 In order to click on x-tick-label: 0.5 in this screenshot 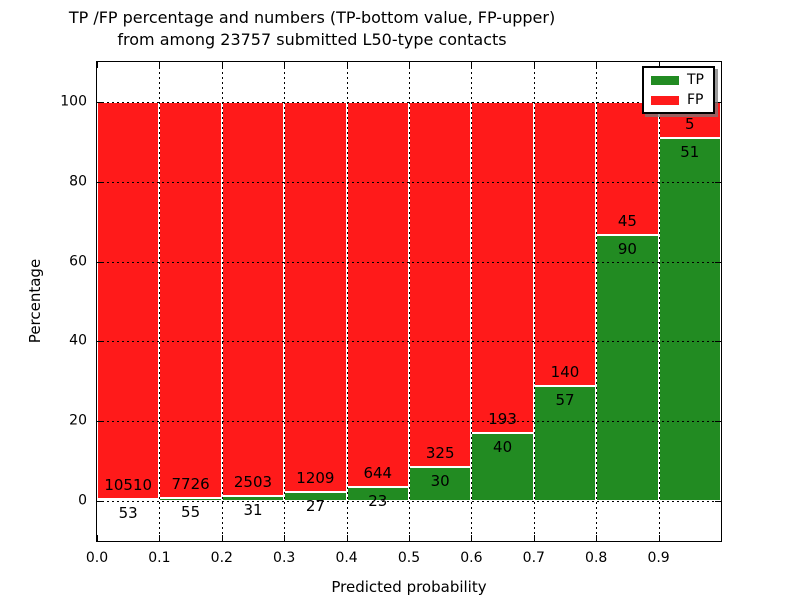, I will do `click(409, 558)`.